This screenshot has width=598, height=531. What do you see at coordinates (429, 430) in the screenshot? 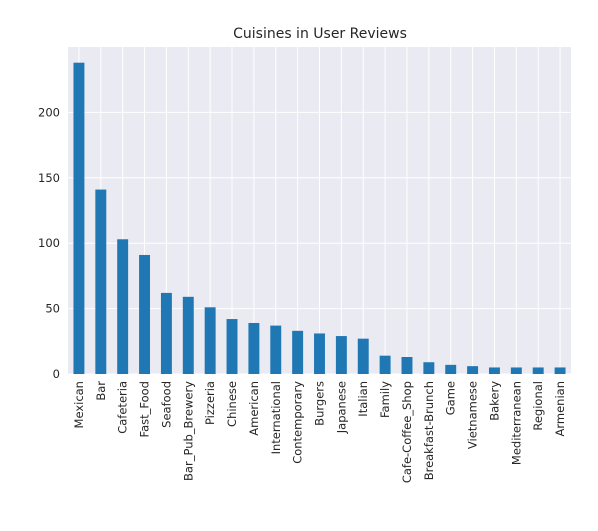
I see `x-tick-label: Breakfast-Brunch` at bounding box center [429, 430].